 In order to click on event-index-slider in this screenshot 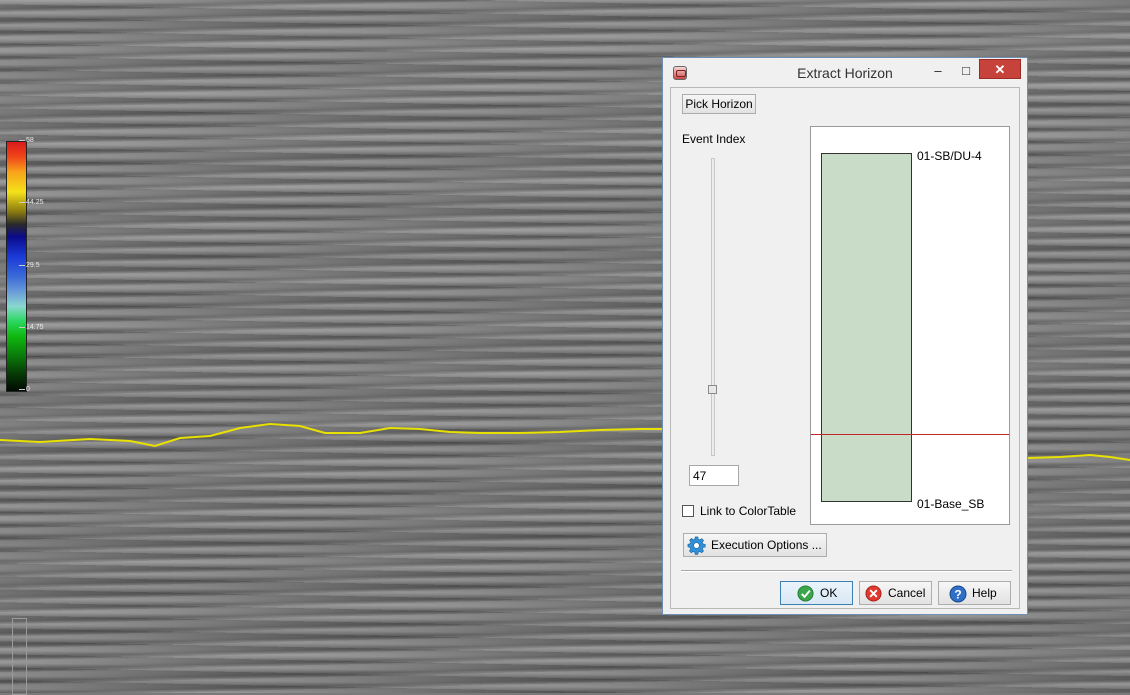, I will do `click(713, 307)`.